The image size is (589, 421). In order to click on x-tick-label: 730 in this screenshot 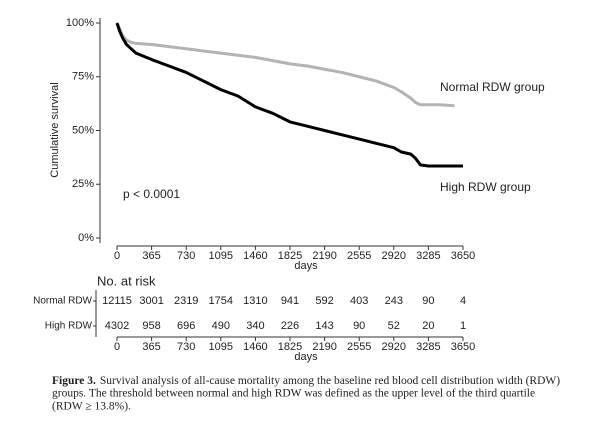, I will do `click(186, 256)`.